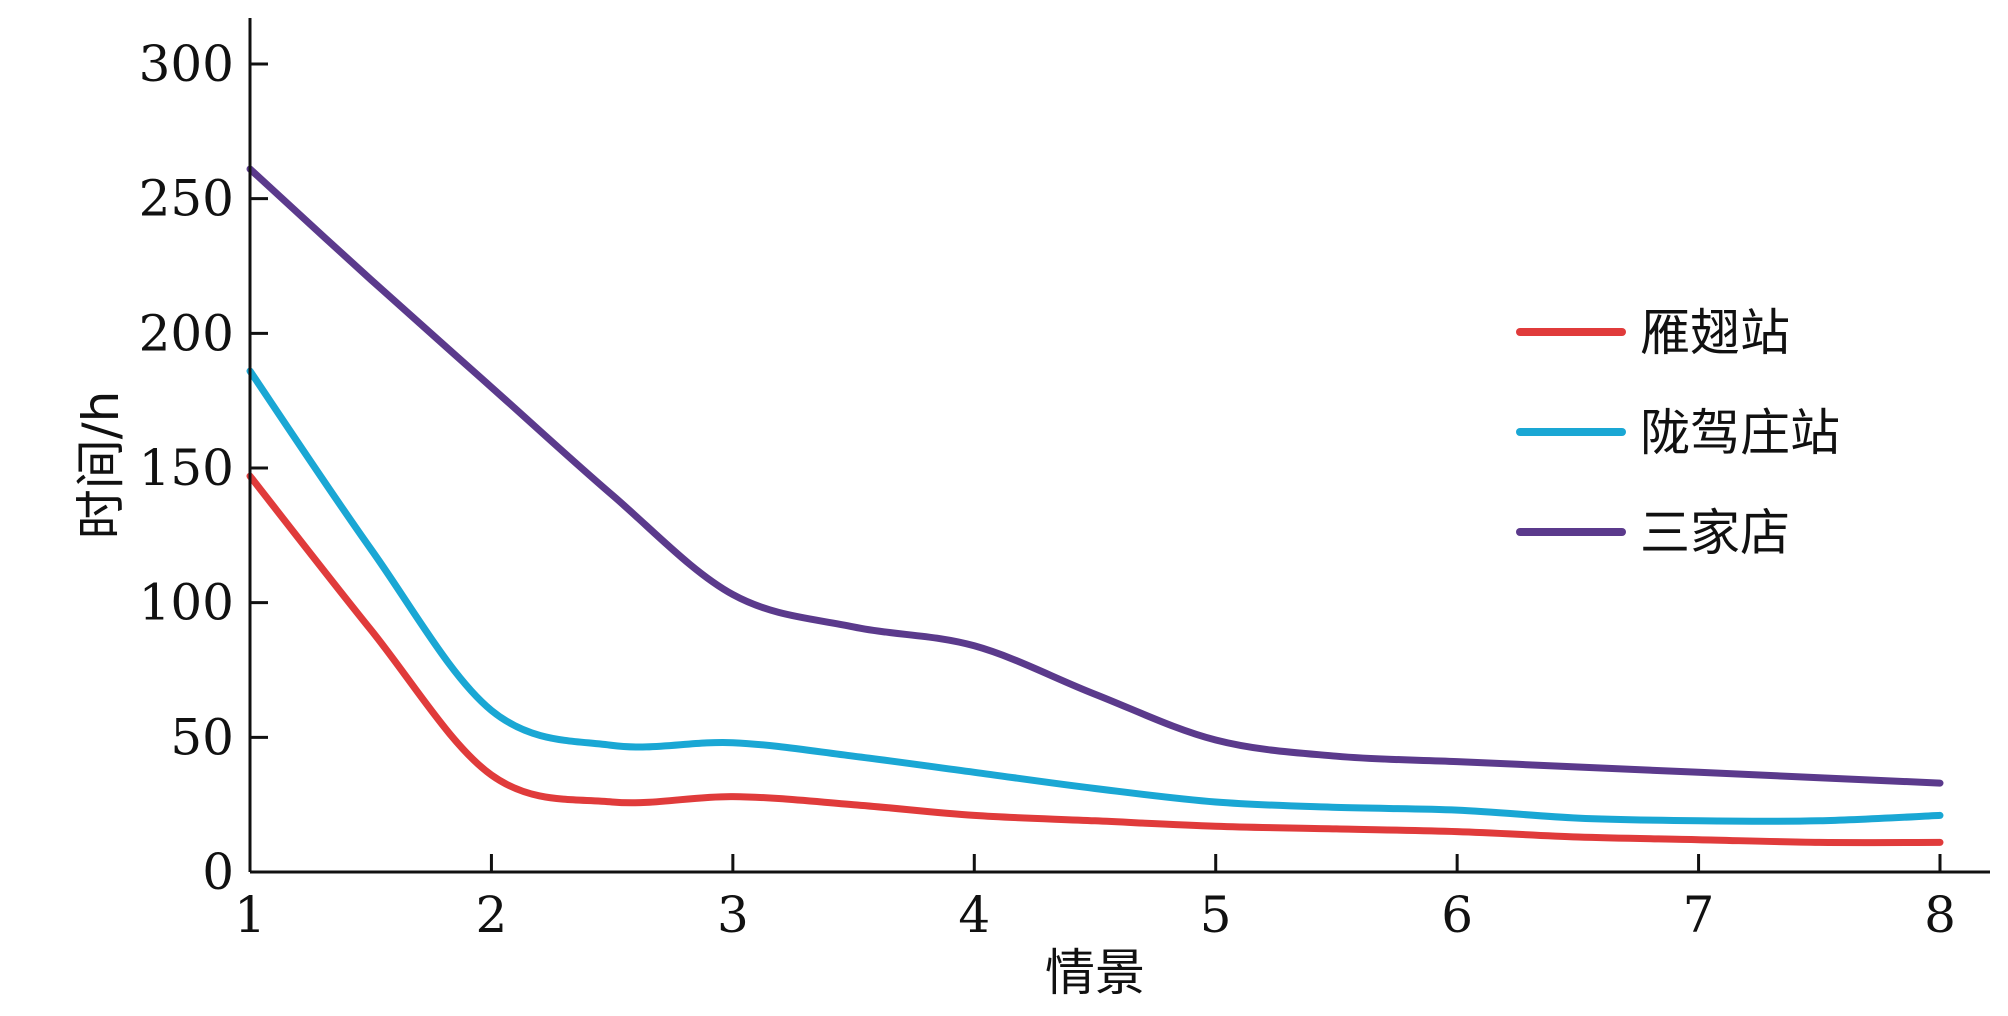  I want to click on y-tick-label: 150, so click(186, 468).